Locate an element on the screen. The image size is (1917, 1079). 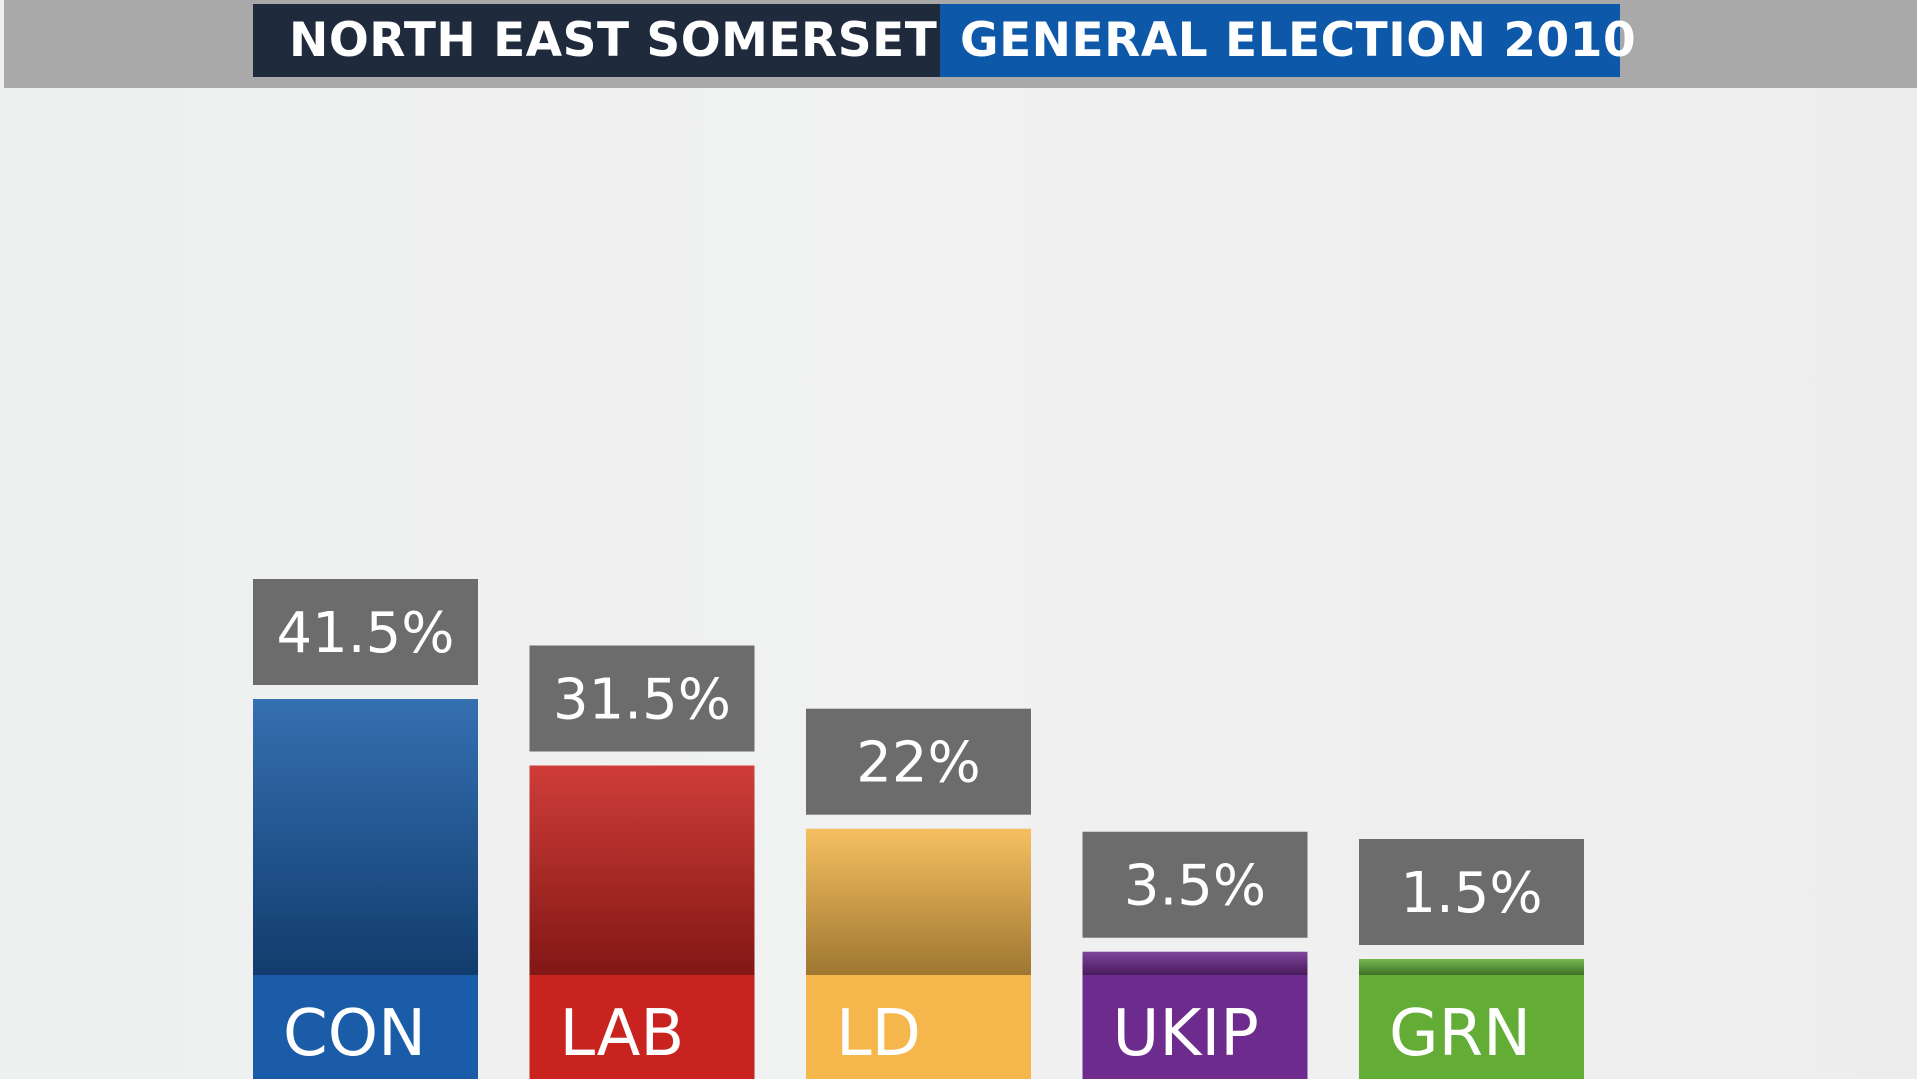
value-label-grn: 1.5% is located at coordinates (1471, 893).